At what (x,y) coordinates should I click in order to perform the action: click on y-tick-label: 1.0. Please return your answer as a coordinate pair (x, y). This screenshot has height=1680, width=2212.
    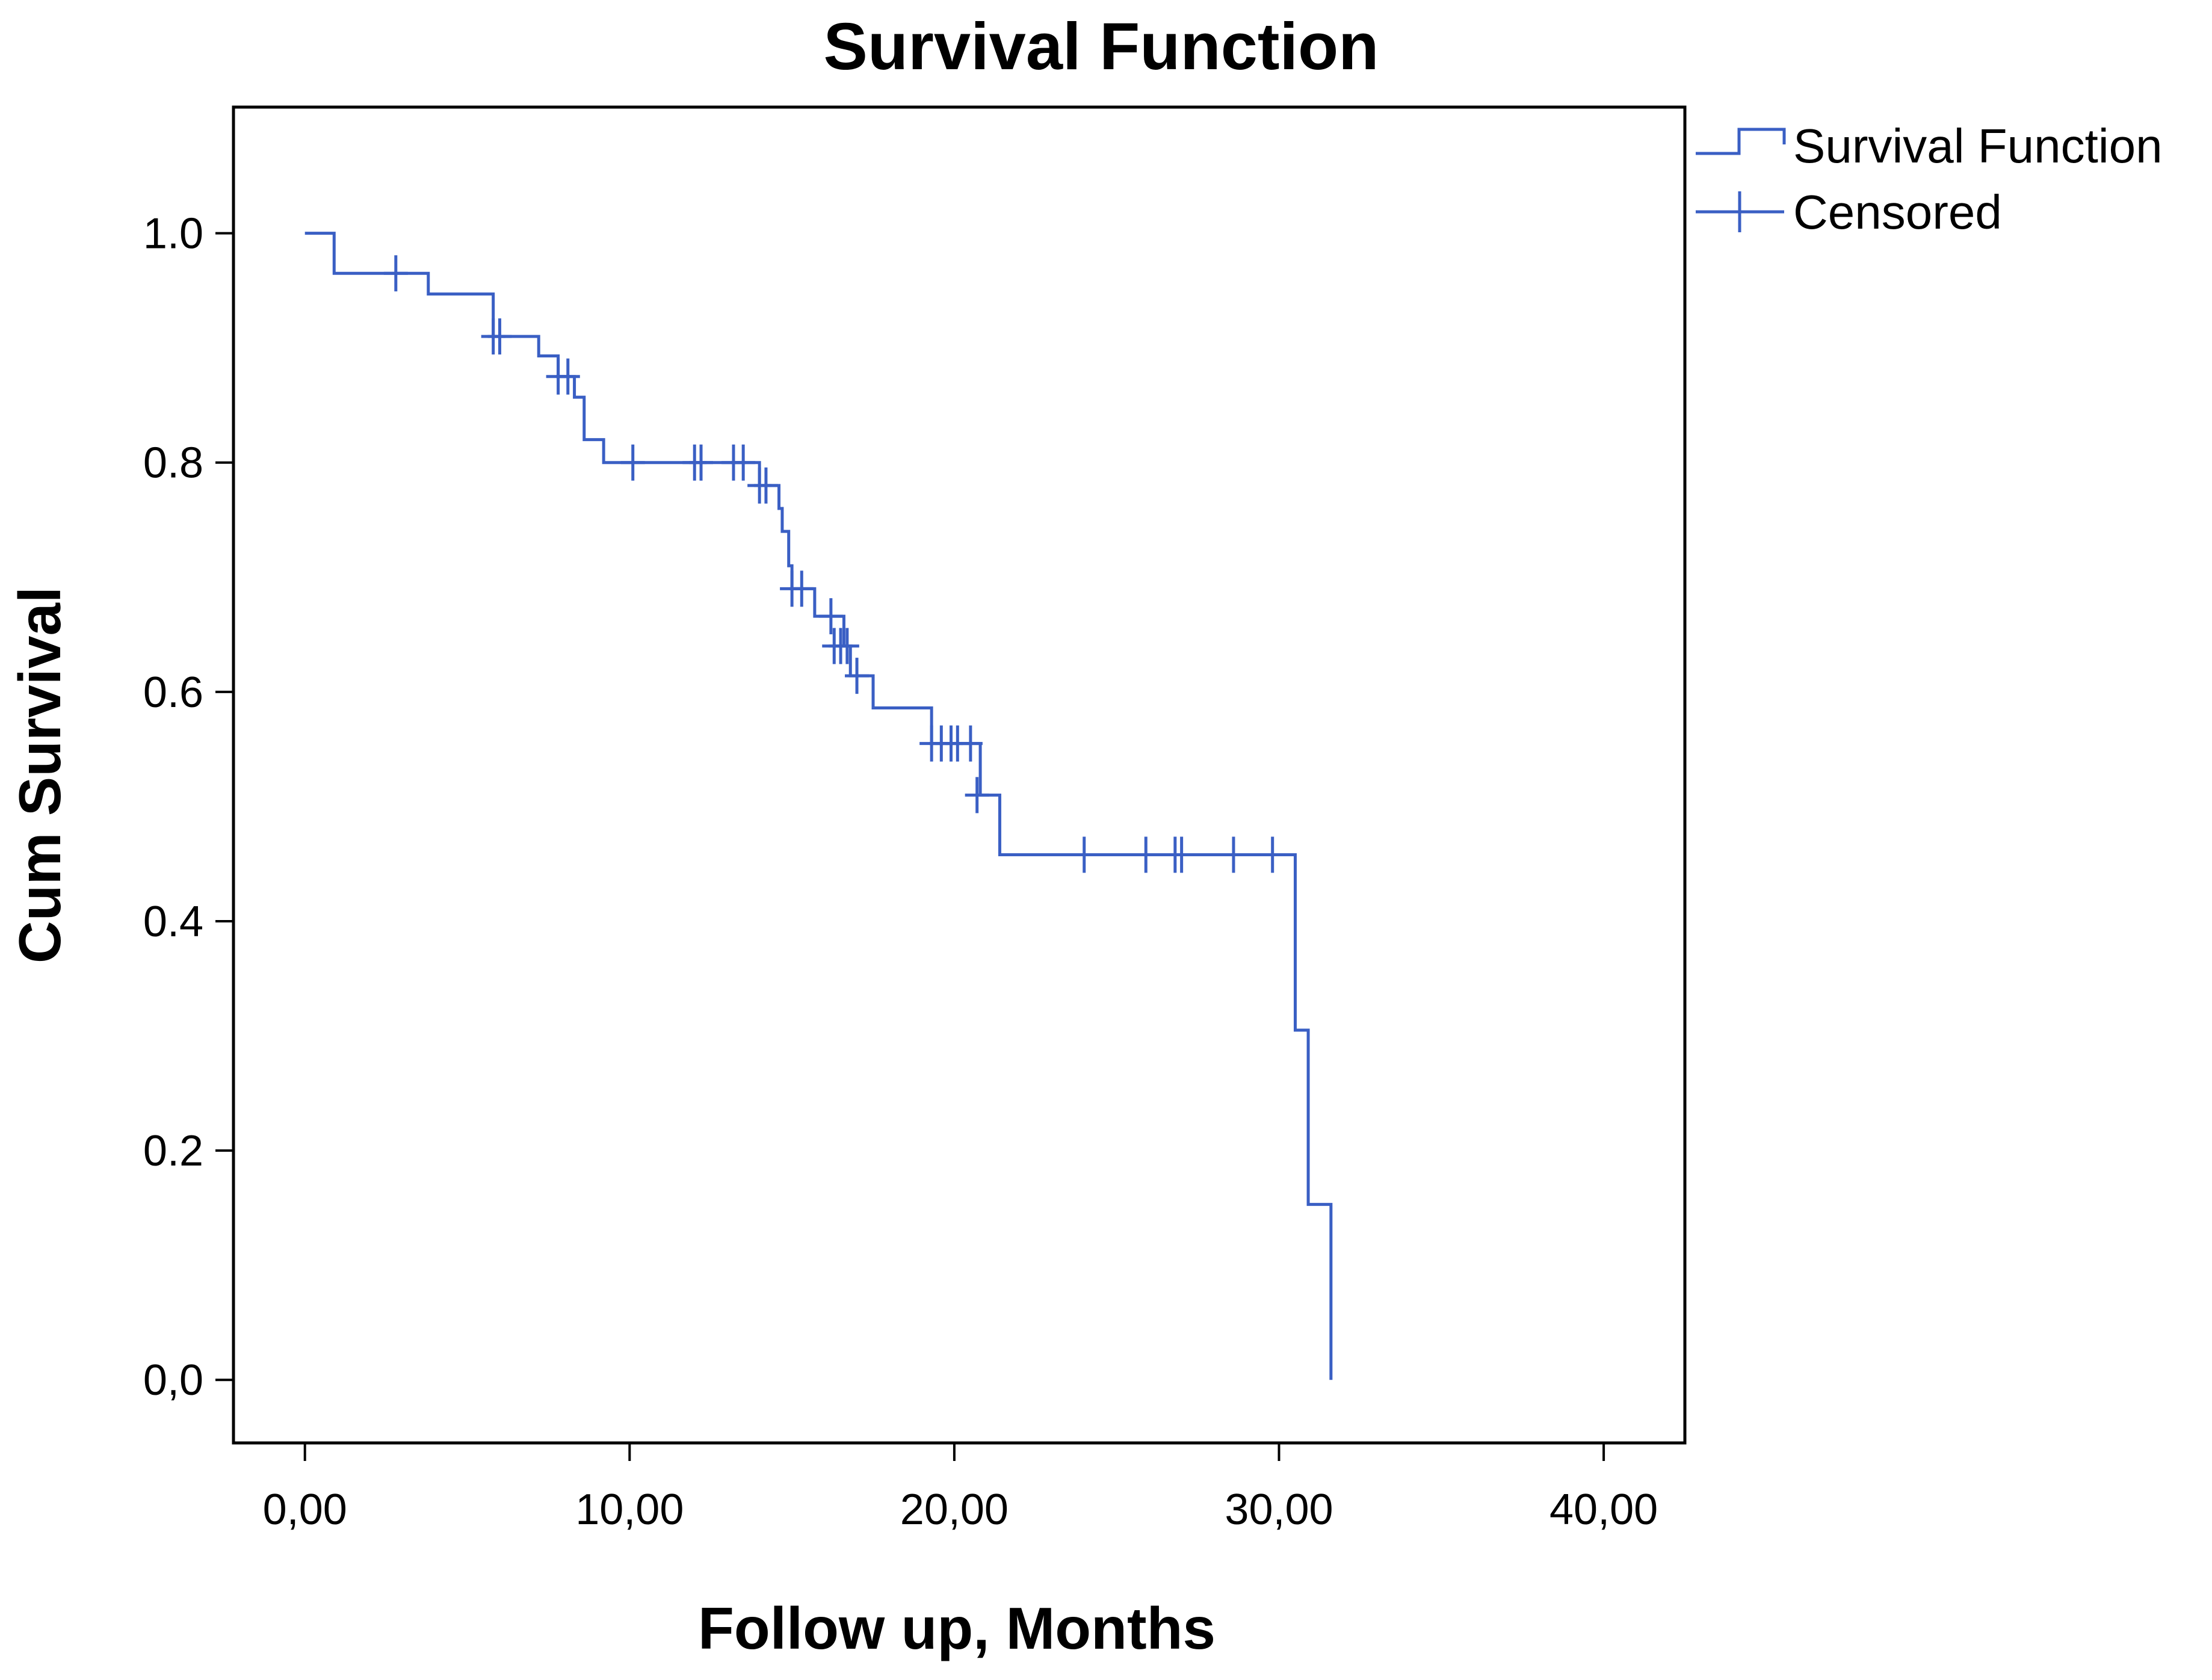
    Looking at the image, I should click on (173, 234).